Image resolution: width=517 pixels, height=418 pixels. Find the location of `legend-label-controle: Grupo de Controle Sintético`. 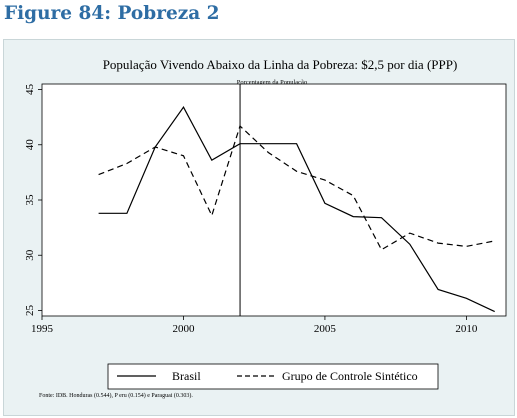

legend-label-controle: Grupo de Controle Sintético is located at coordinates (350, 376).